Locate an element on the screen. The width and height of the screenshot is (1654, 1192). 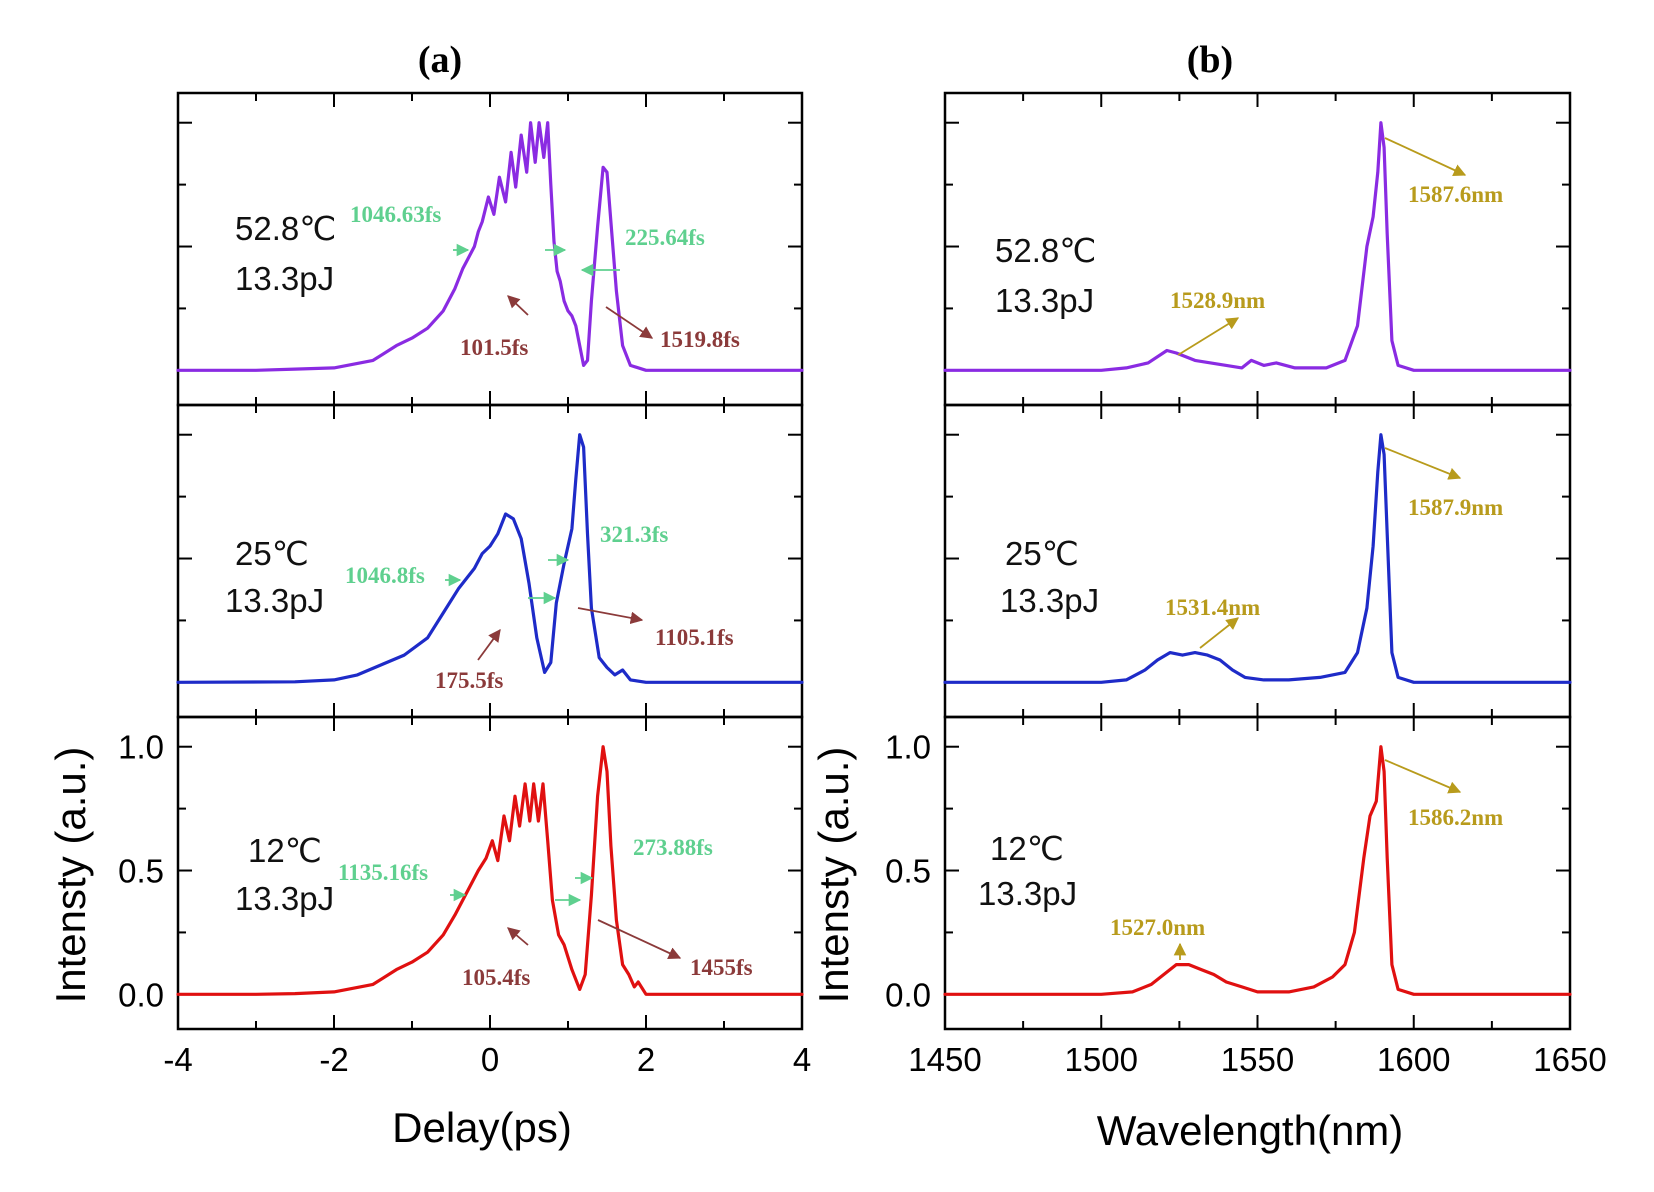
a-panel-1-annotation-label: 321.3fs is located at coordinates (634, 534).